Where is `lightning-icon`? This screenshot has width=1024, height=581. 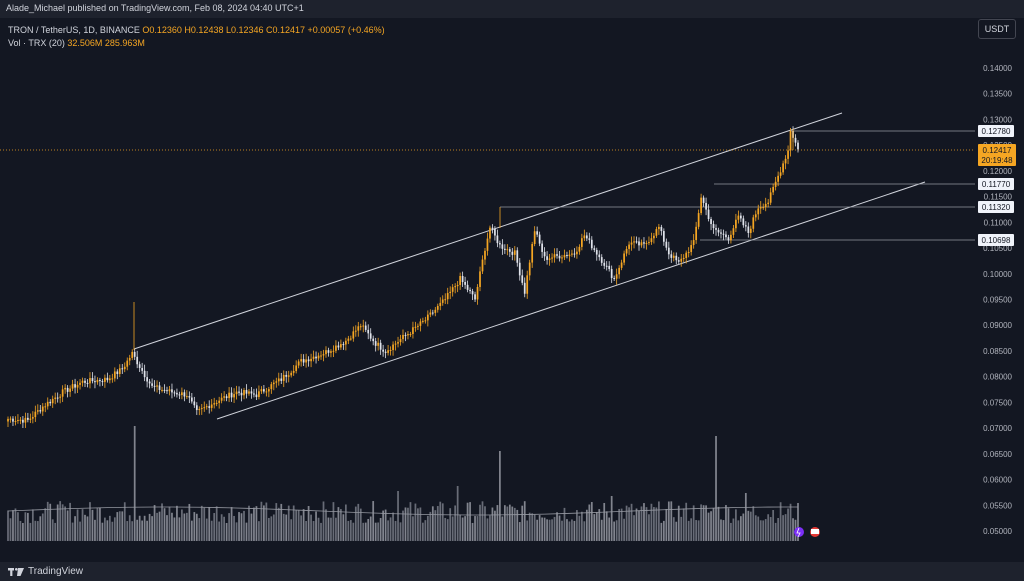 lightning-icon is located at coordinates (799, 532).